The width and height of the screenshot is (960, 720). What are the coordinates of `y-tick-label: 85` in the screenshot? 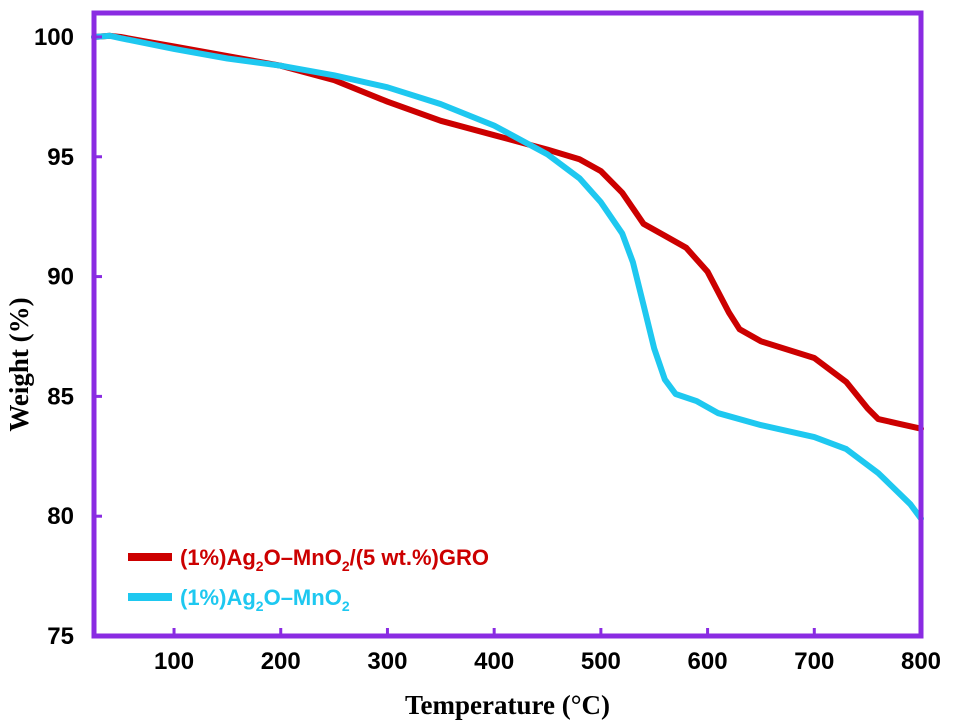 It's located at (60, 396).